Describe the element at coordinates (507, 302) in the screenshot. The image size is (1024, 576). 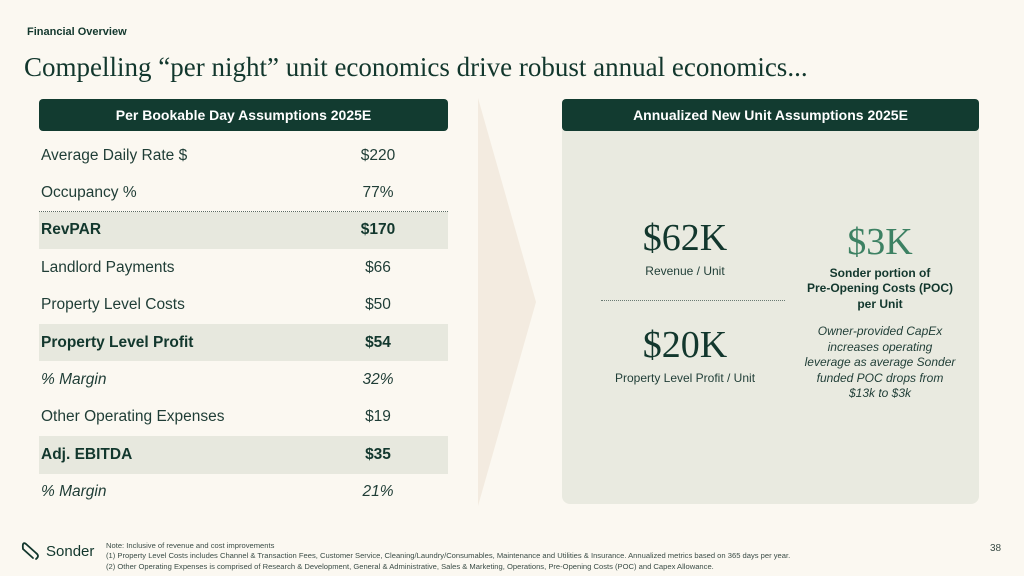
I see `chevron-arrow-icon` at that location.